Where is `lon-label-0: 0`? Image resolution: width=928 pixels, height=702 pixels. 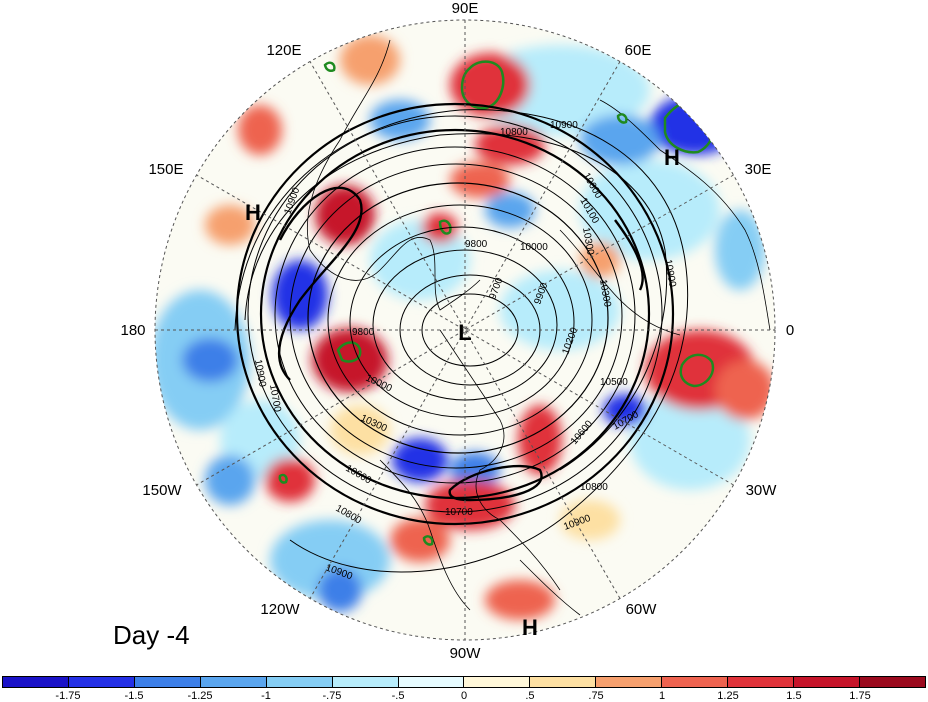
lon-label-0: 0 is located at coordinates (790, 330).